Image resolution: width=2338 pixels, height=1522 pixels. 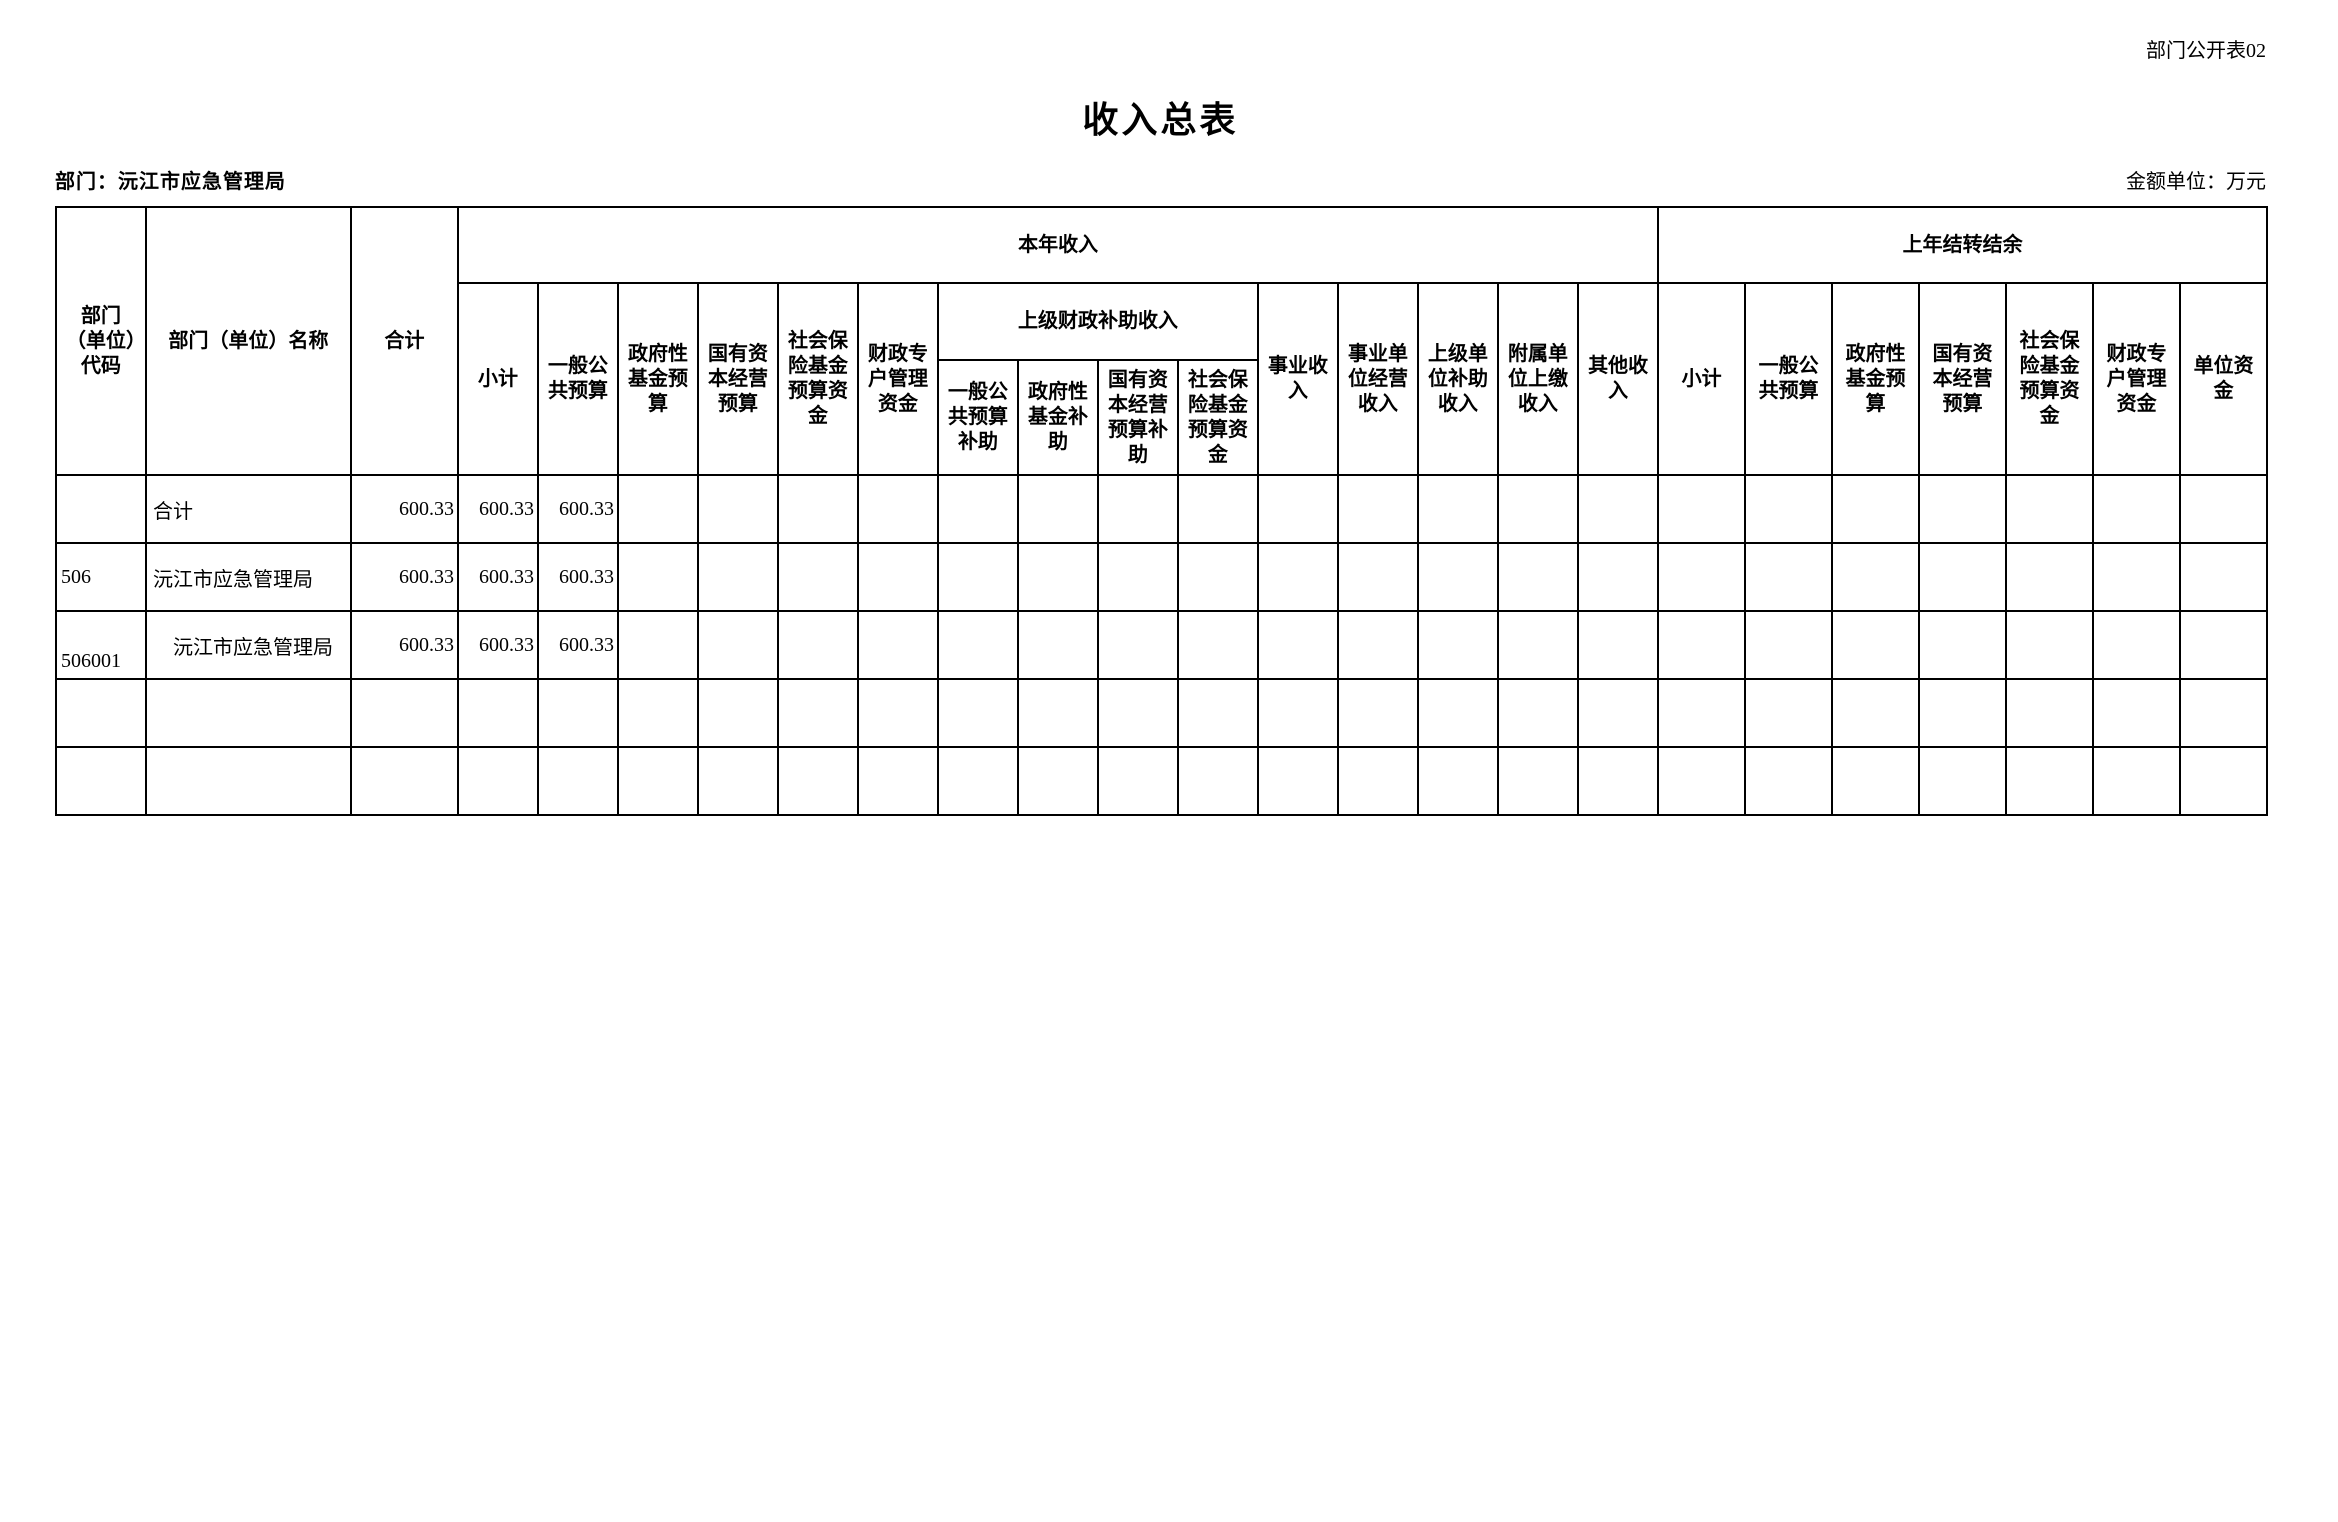 I want to click on header-co-state-capital-budget: 国有资本经营预算, so click(x=1963, y=379).